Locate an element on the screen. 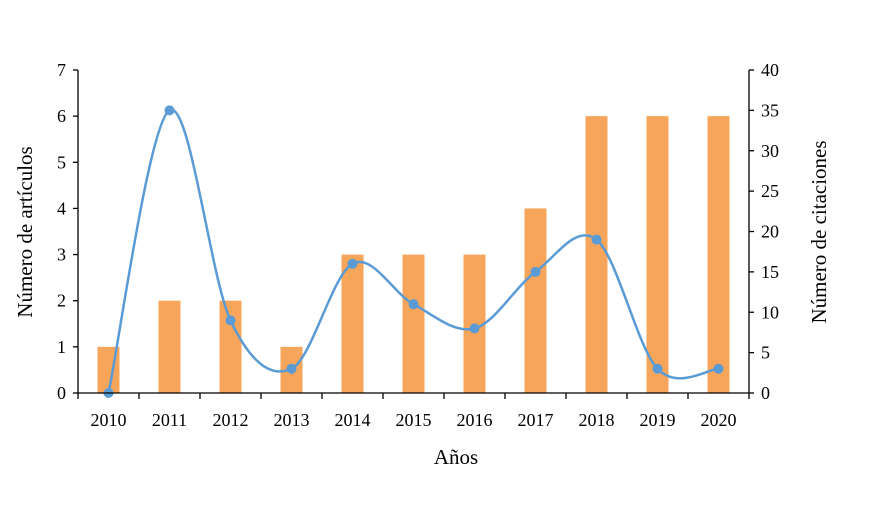 This screenshot has width=892, height=515. left-tick-label: 2 is located at coordinates (61, 301).